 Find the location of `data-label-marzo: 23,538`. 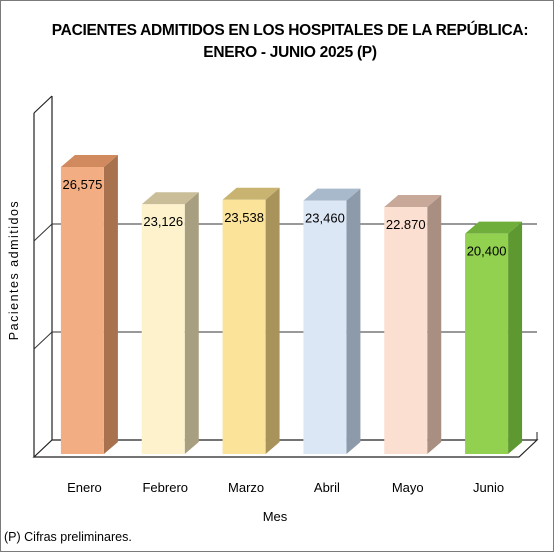

data-label-marzo: 23,538 is located at coordinates (244, 217).